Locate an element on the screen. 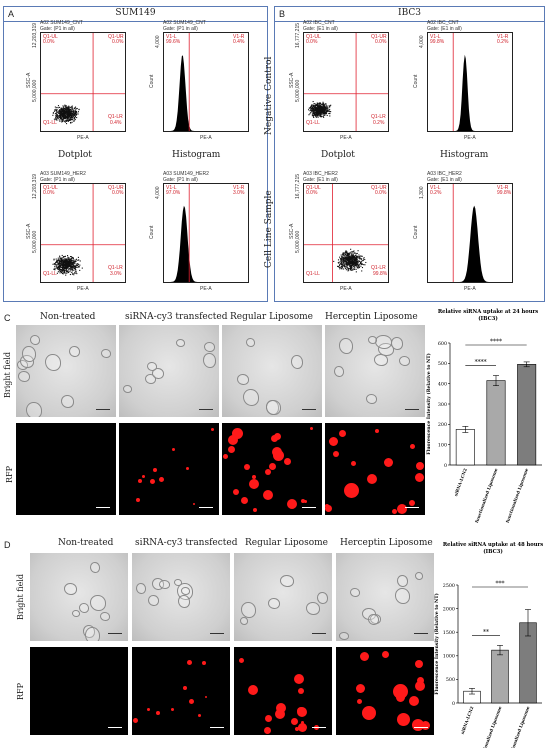 The height and width of the screenshot is (751, 550). panel-a-bot-right-name: A03 SUM149_HER2 is located at coordinates (186, 174).